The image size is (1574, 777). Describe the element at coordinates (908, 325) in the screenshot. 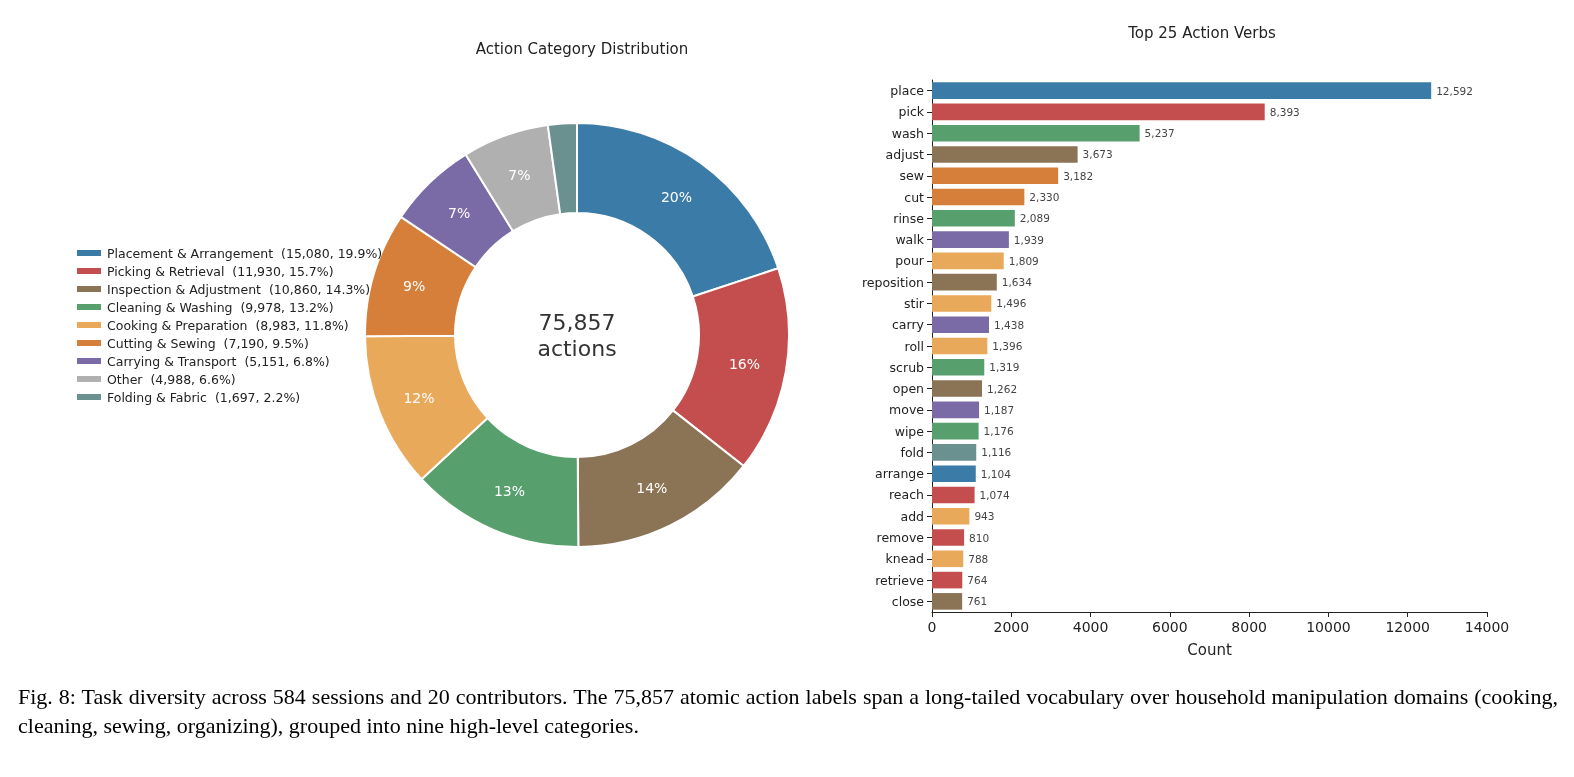

I see `y-tick-label: carry` at that location.